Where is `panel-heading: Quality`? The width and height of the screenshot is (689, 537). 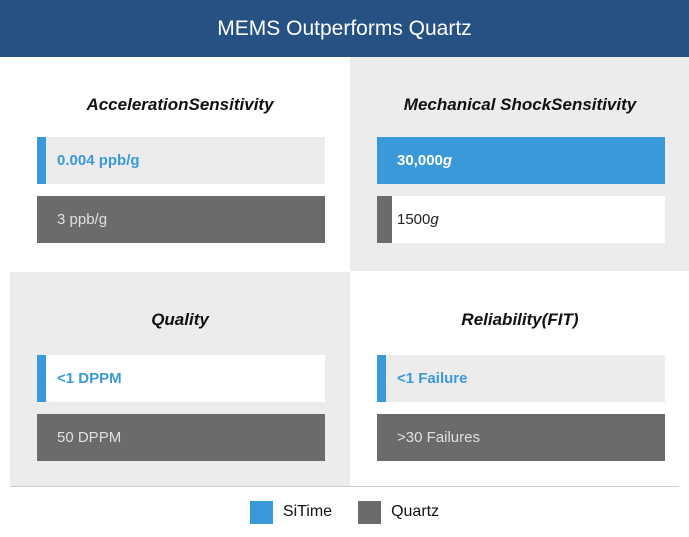 panel-heading: Quality is located at coordinates (180, 319).